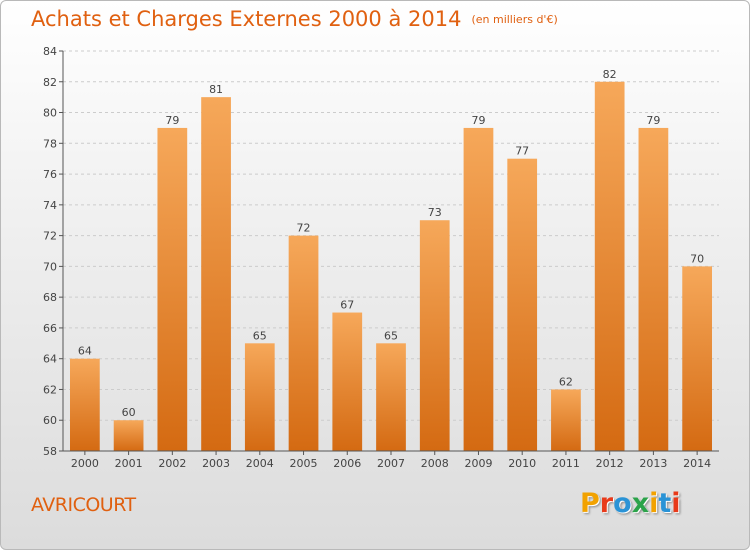 The width and height of the screenshot is (750, 550). What do you see at coordinates (478, 463) in the screenshot?
I see `x-tick-label: 2009` at bounding box center [478, 463].